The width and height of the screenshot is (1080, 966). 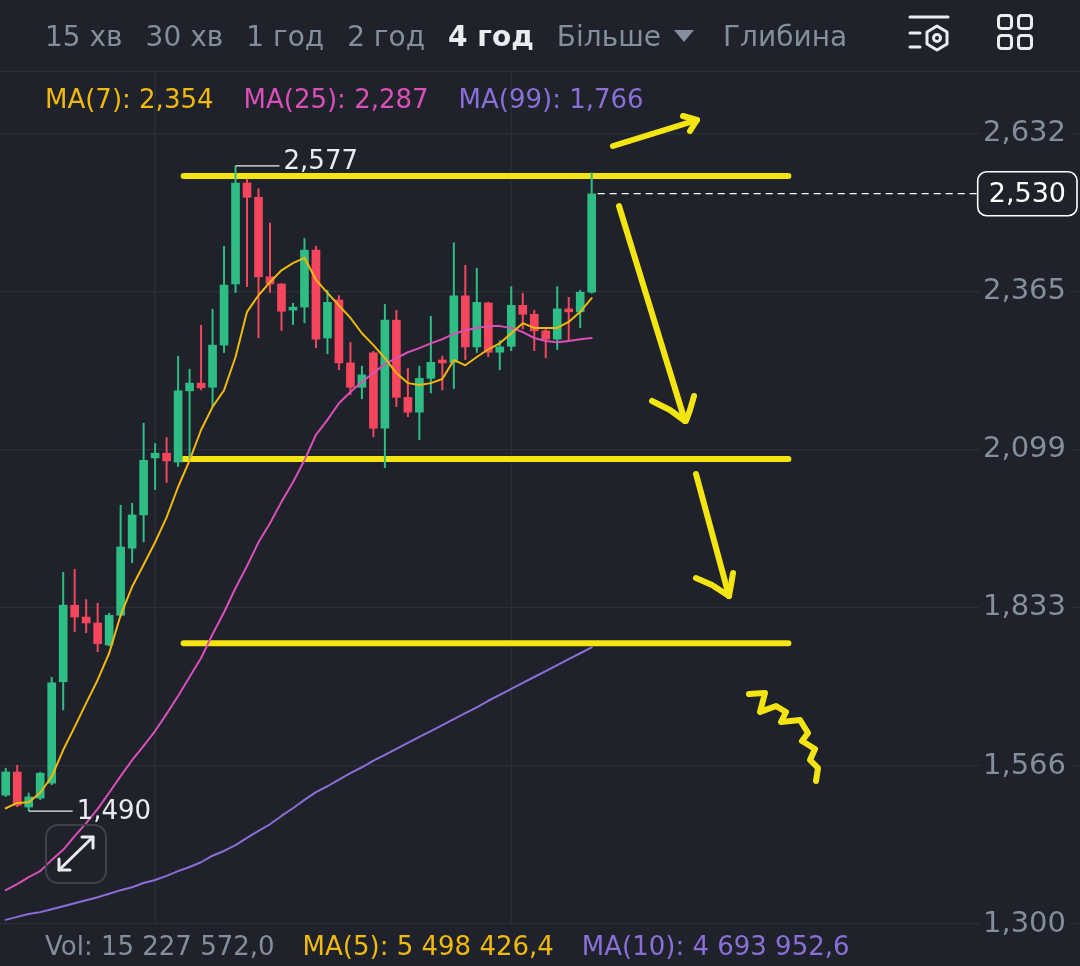 What do you see at coordinates (386, 36) in the screenshot?
I see `text: 2 год` at bounding box center [386, 36].